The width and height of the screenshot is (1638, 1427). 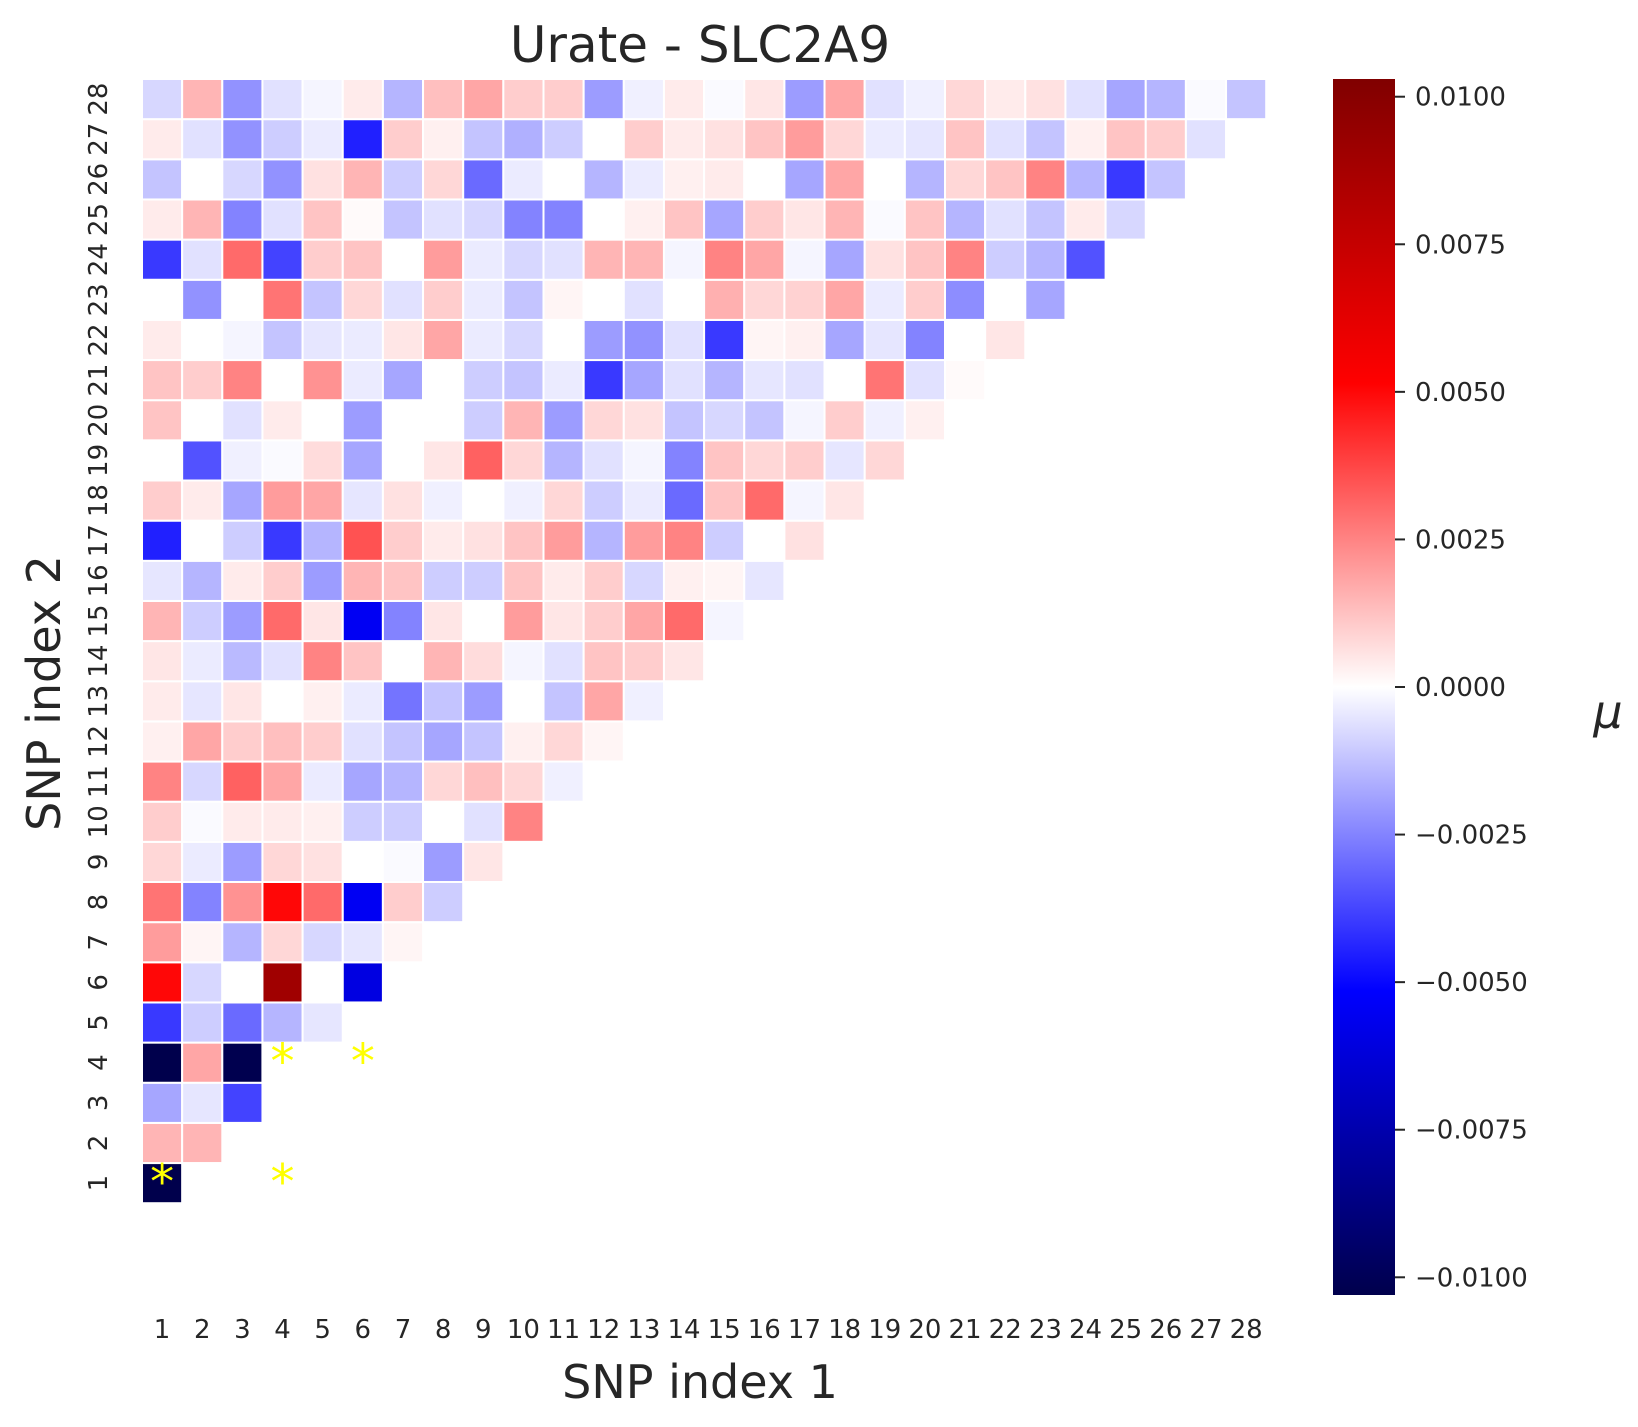 What do you see at coordinates (162, 1182) in the screenshot?
I see `significance-star: *` at bounding box center [162, 1182].